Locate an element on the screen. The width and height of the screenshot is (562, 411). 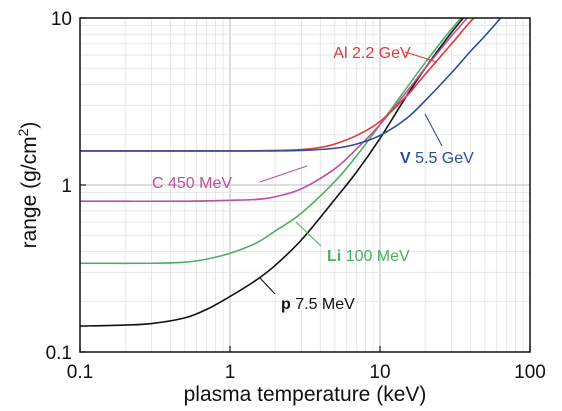
curve-label-v: V 5.5 GeV is located at coordinates (437, 158).